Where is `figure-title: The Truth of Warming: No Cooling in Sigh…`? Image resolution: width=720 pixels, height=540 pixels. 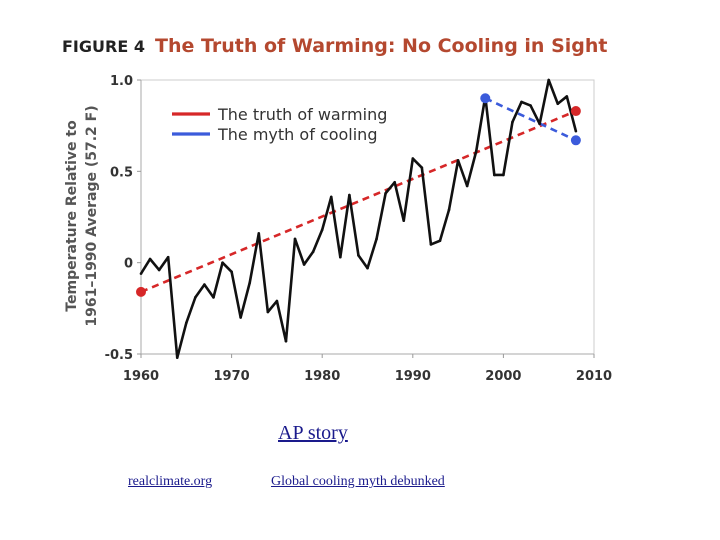 figure-title: The Truth of Warming: No Cooling in Sigh… is located at coordinates (381, 46).